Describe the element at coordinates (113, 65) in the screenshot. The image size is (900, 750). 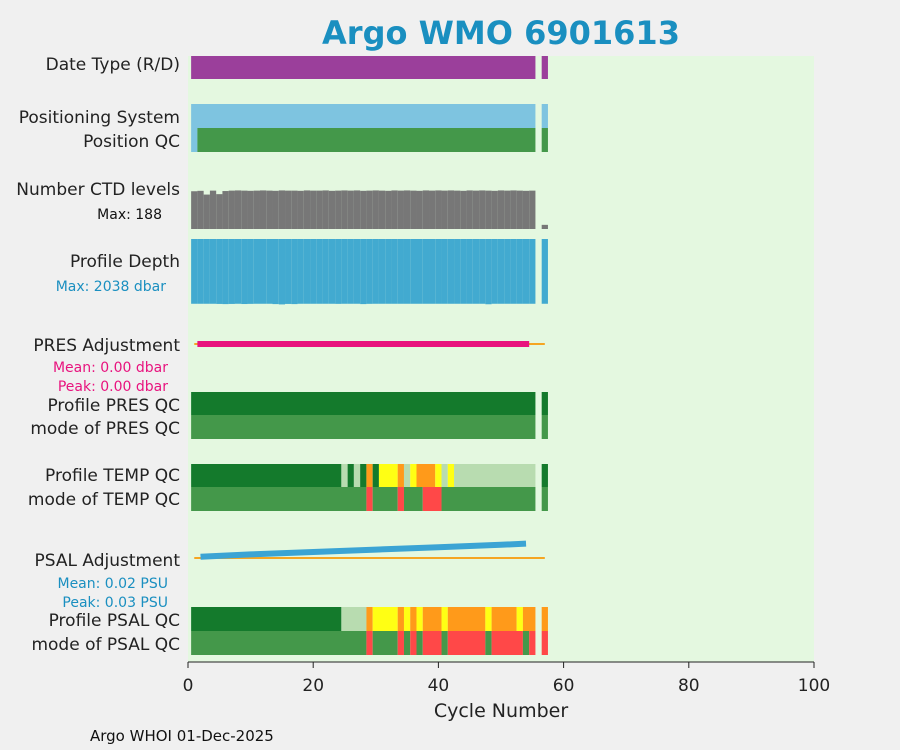
I see `row-label-date-type: Date Type (R/D)` at that location.